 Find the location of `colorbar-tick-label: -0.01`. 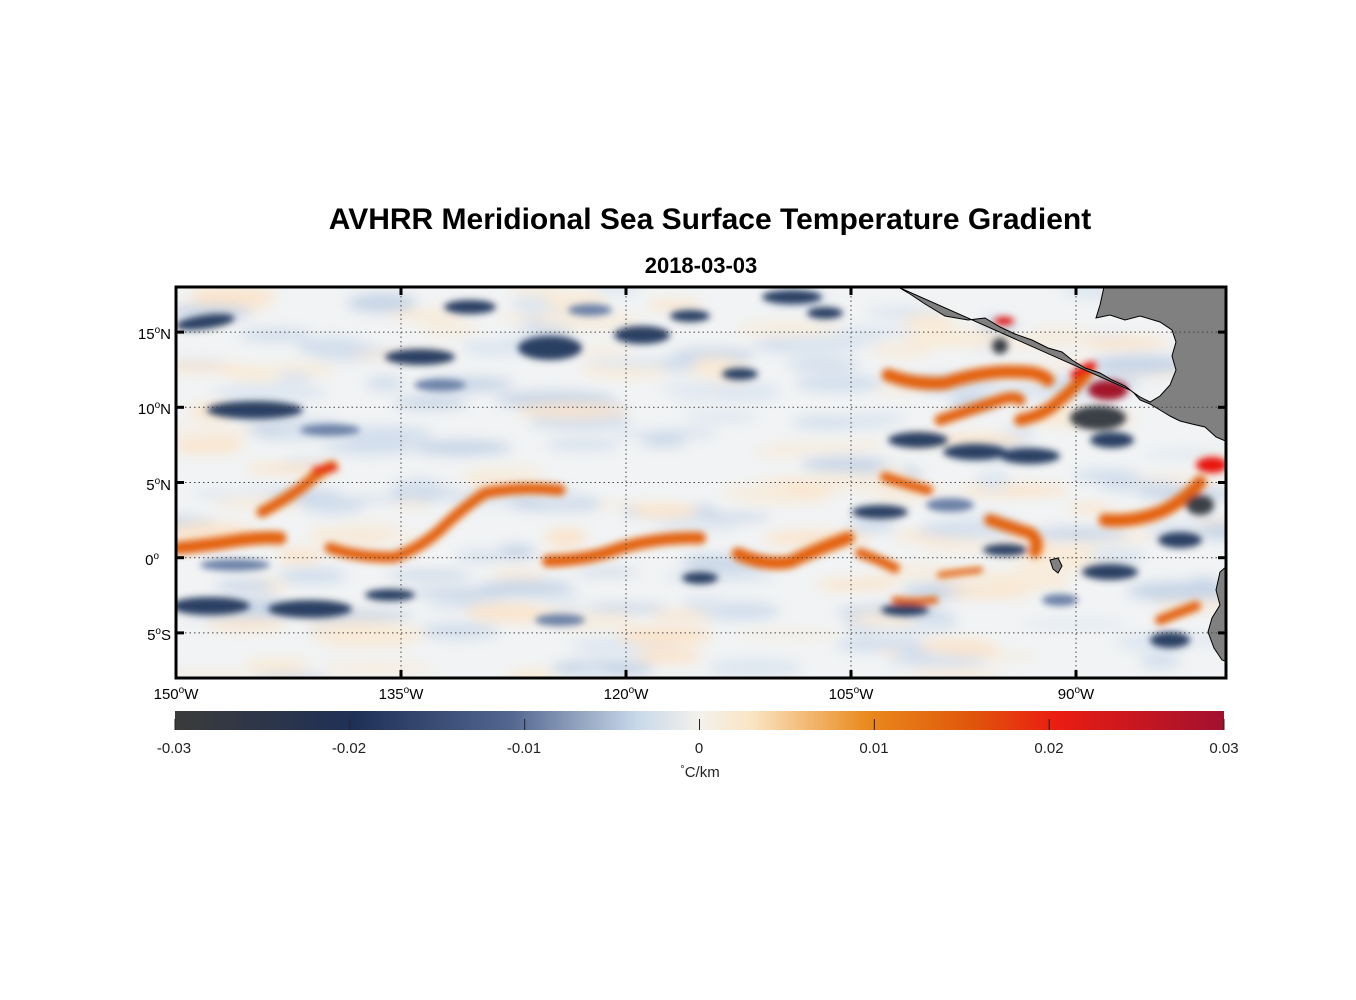

colorbar-tick-label: -0.01 is located at coordinates (524, 748).